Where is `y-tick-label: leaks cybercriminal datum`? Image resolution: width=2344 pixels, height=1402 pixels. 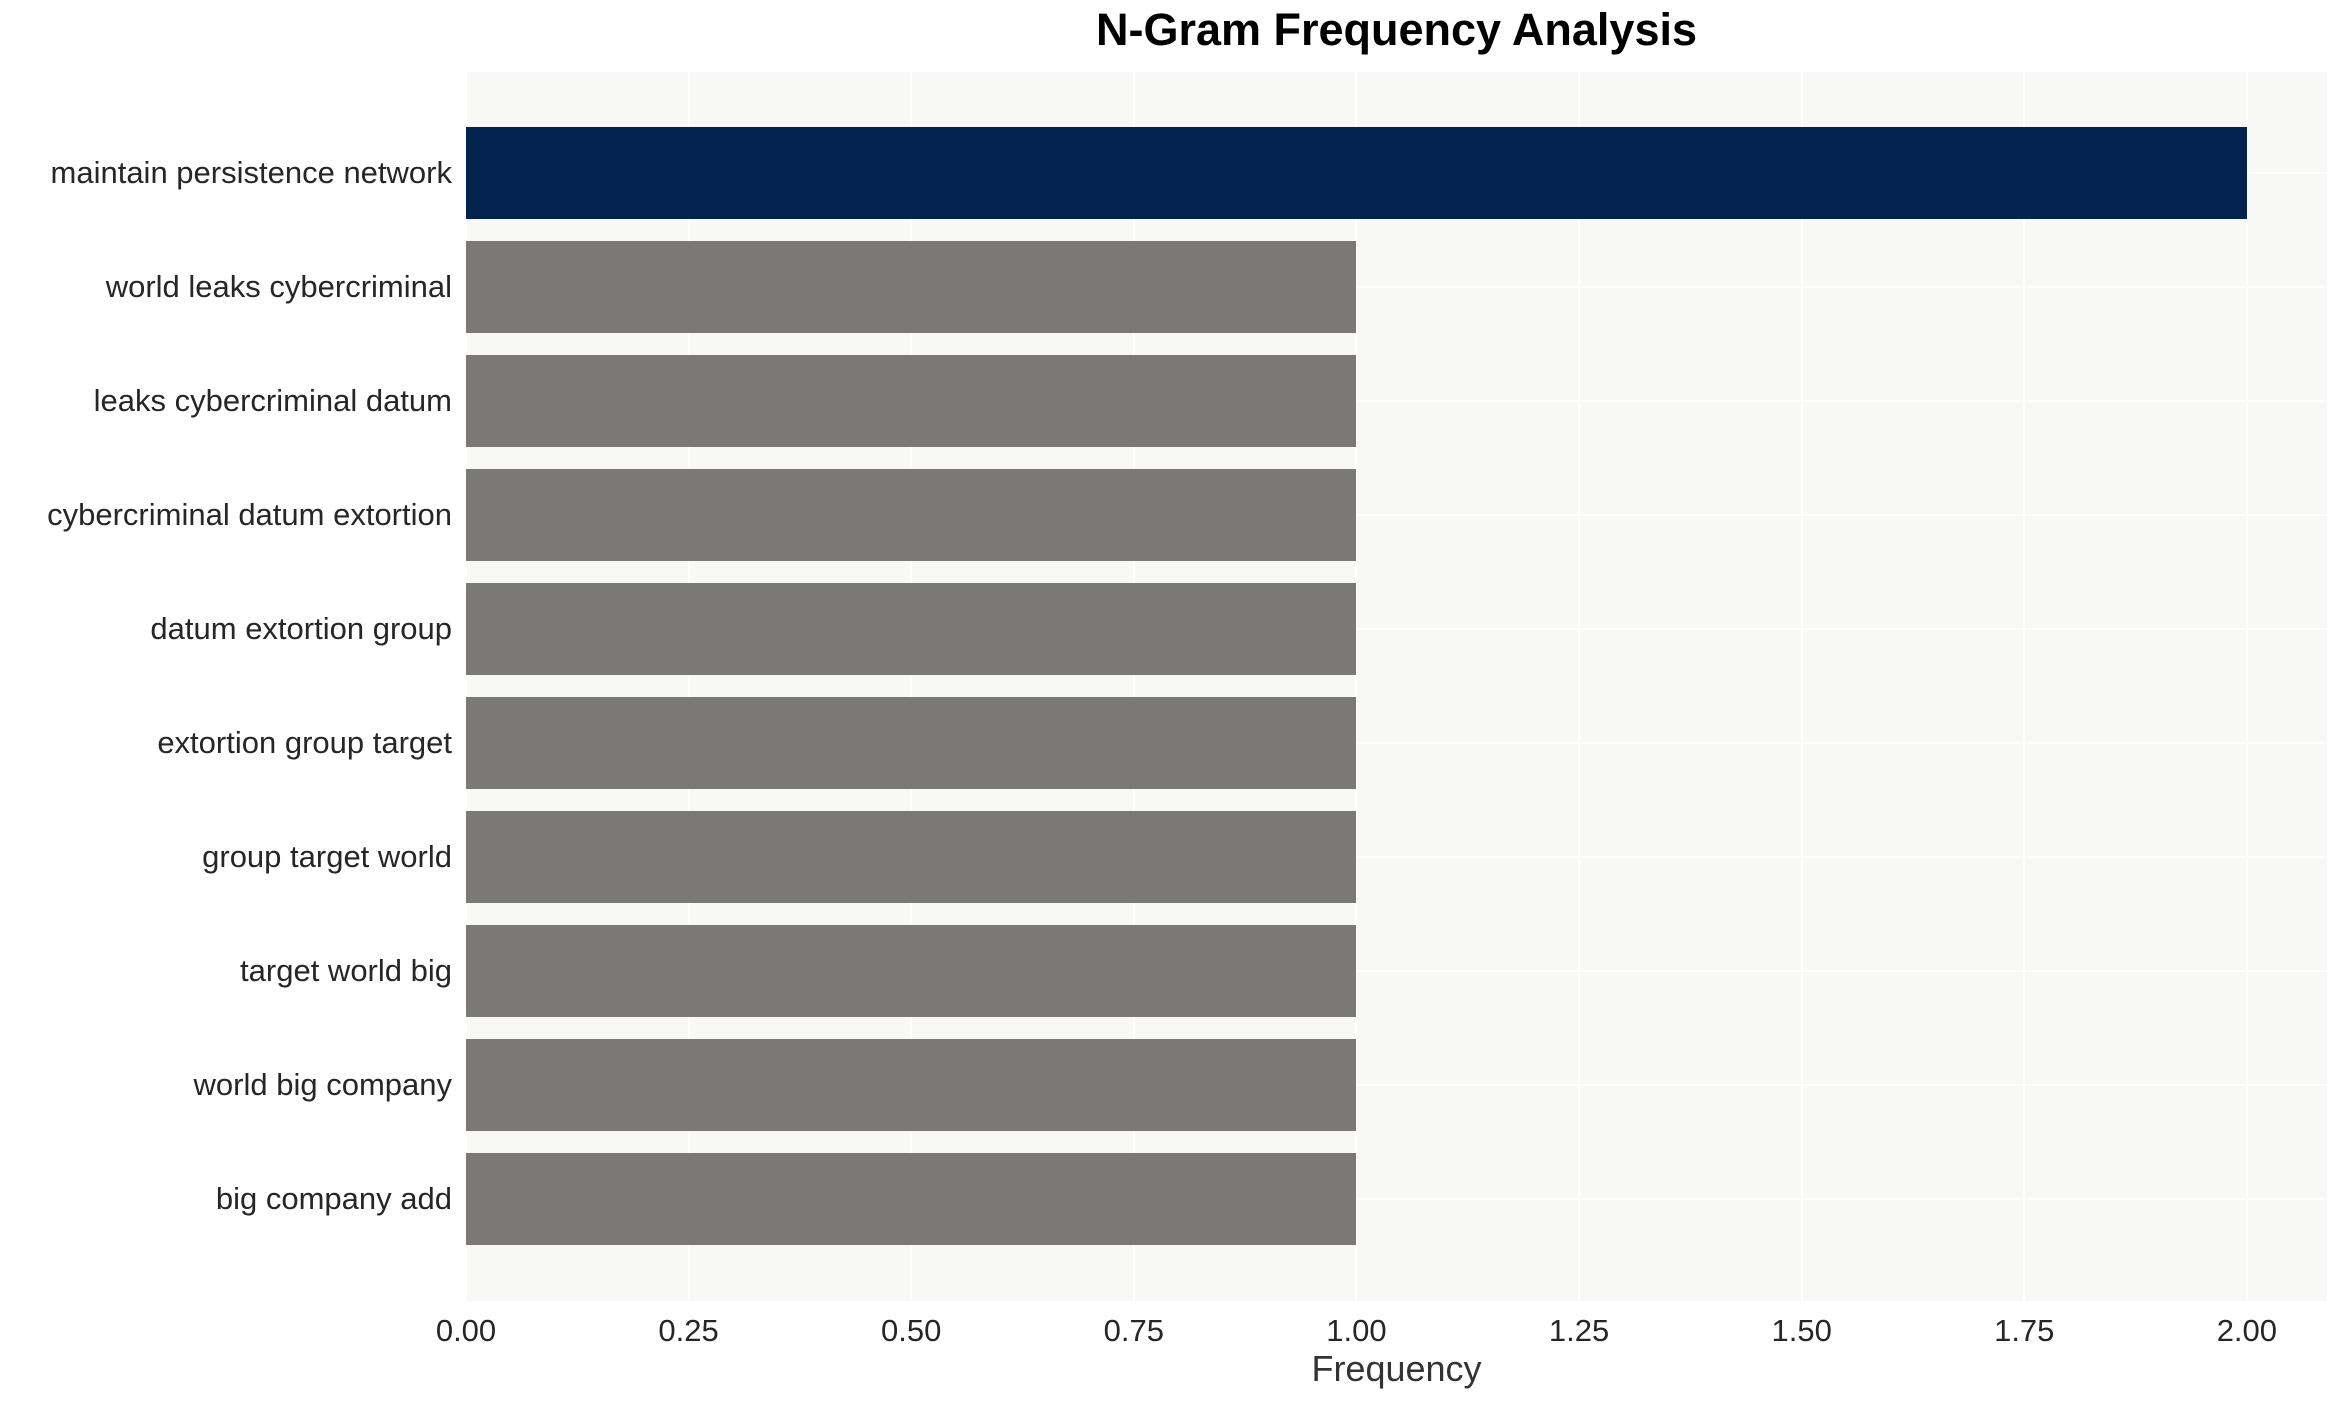 y-tick-label: leaks cybercriminal datum is located at coordinates (272, 400).